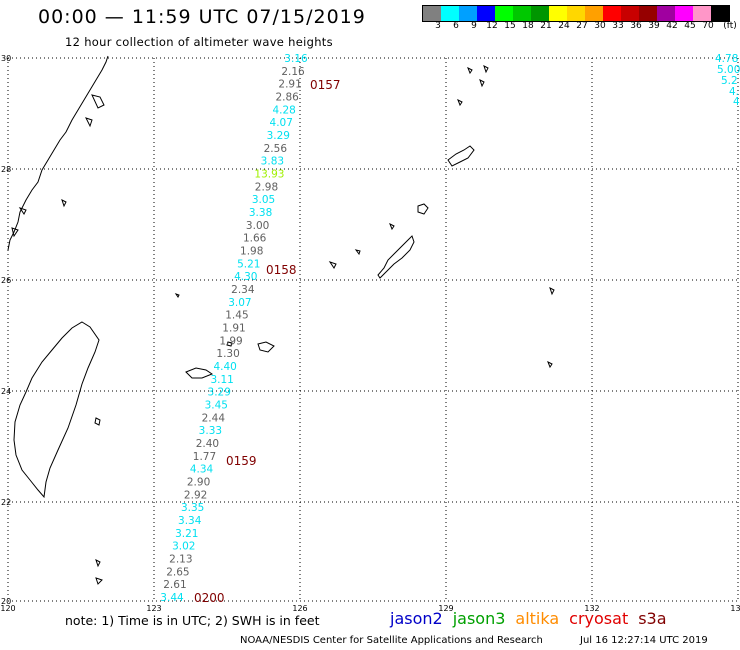  I want to click on wave-height-value: 2.92, so click(195, 495).